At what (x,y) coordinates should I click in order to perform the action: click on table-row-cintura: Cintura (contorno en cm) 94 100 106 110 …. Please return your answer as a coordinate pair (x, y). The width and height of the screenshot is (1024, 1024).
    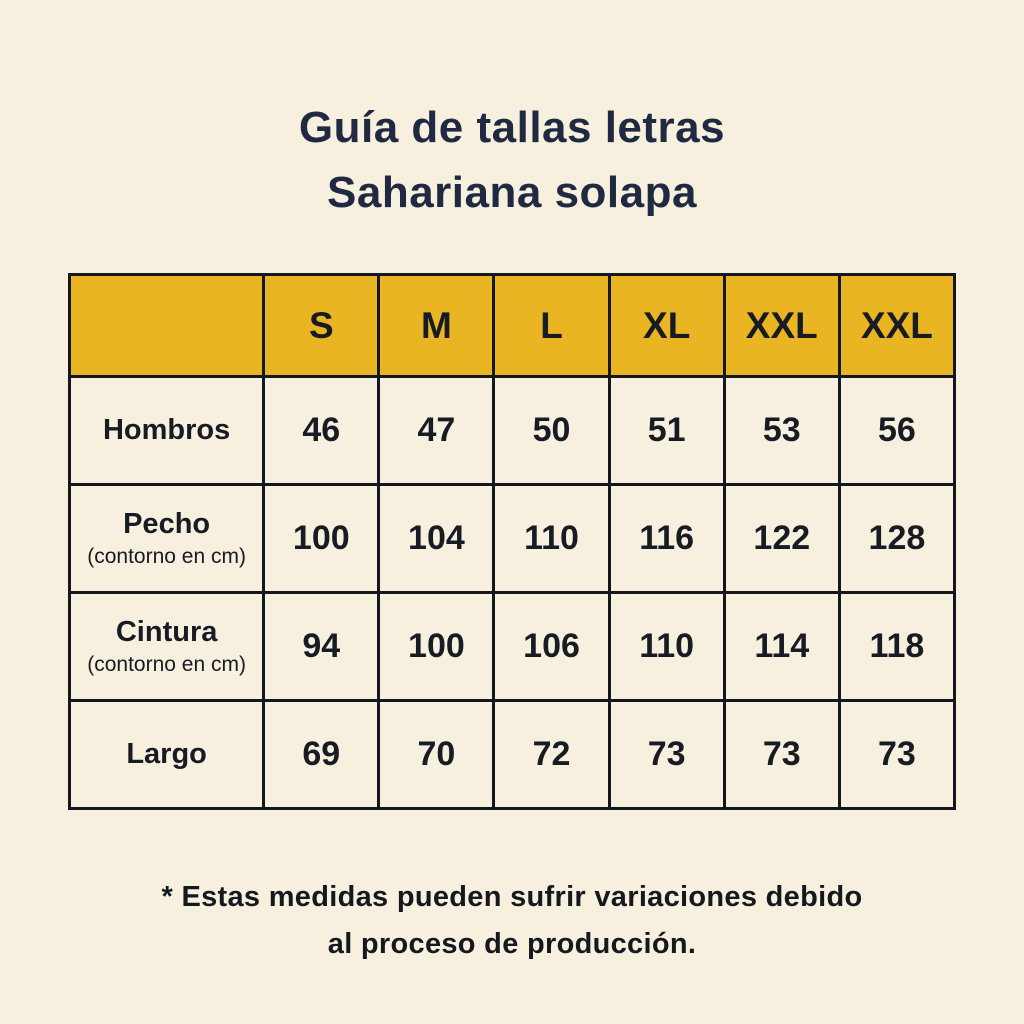
    Looking at the image, I should click on (512, 647).